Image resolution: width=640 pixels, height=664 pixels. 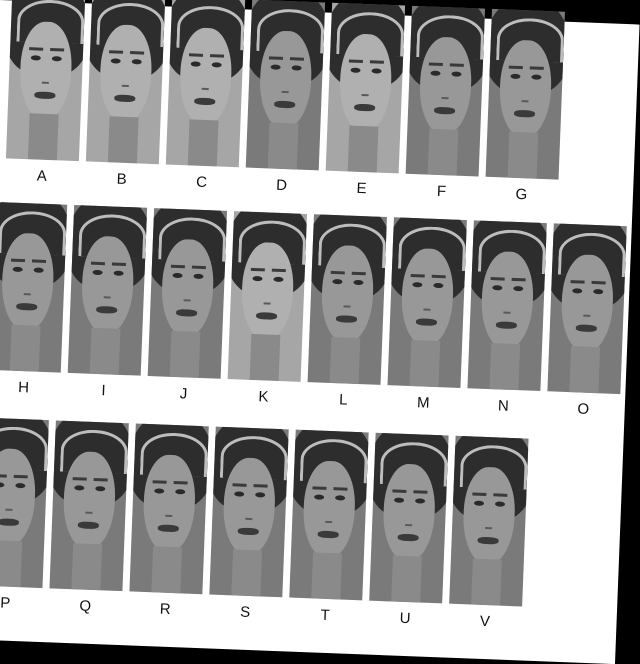 I want to click on face-label: M, so click(x=423, y=403).